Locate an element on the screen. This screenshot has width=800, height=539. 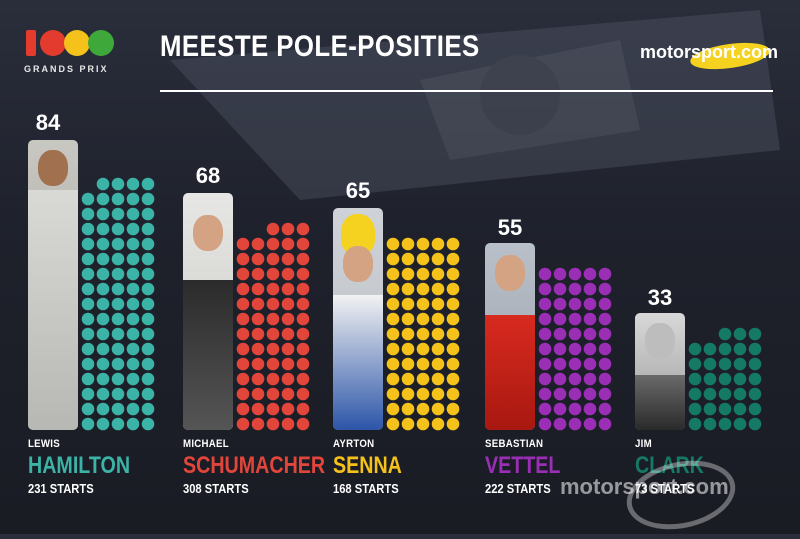
senna-head-icon is located at coordinates (358, 264).